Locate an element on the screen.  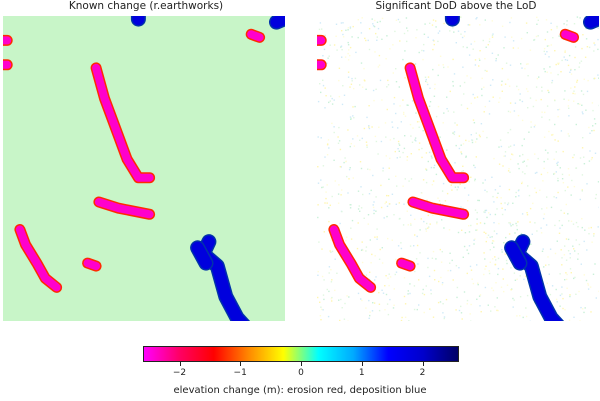
colorbar-tick-label: −1 is located at coordinates (240, 373).